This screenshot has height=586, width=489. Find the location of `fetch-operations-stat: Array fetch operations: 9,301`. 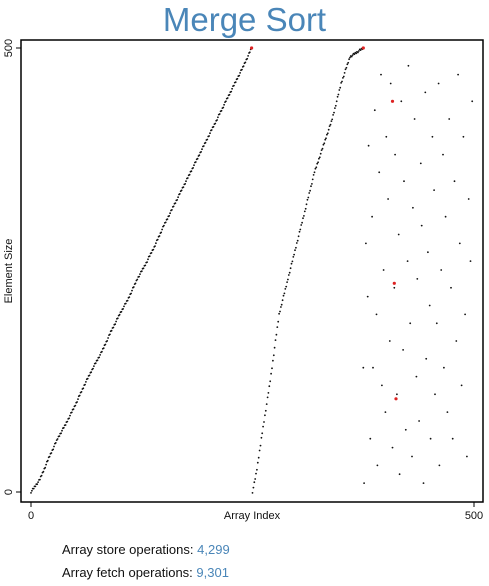

fetch-operations-stat: Array fetch operations: 9,301 is located at coordinates (244, 572).